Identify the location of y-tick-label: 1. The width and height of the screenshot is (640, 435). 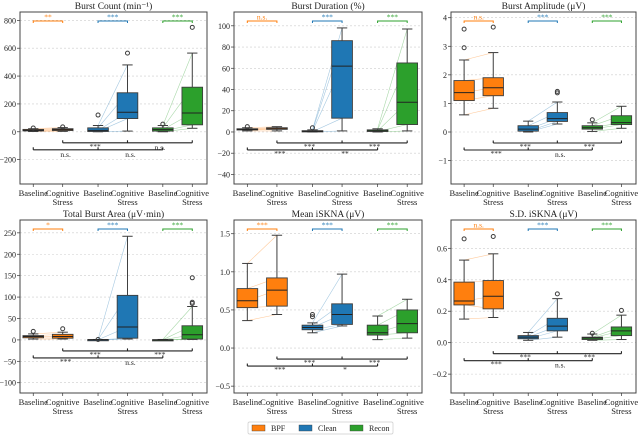
(445, 103).